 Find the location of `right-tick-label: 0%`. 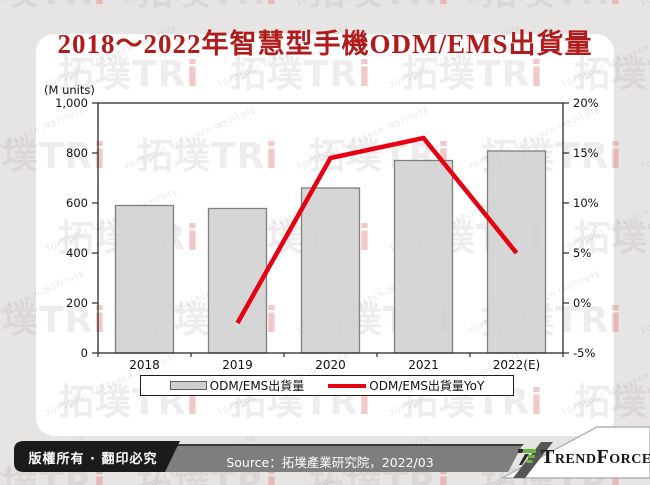

right-tick-label: 0% is located at coordinates (582, 303).